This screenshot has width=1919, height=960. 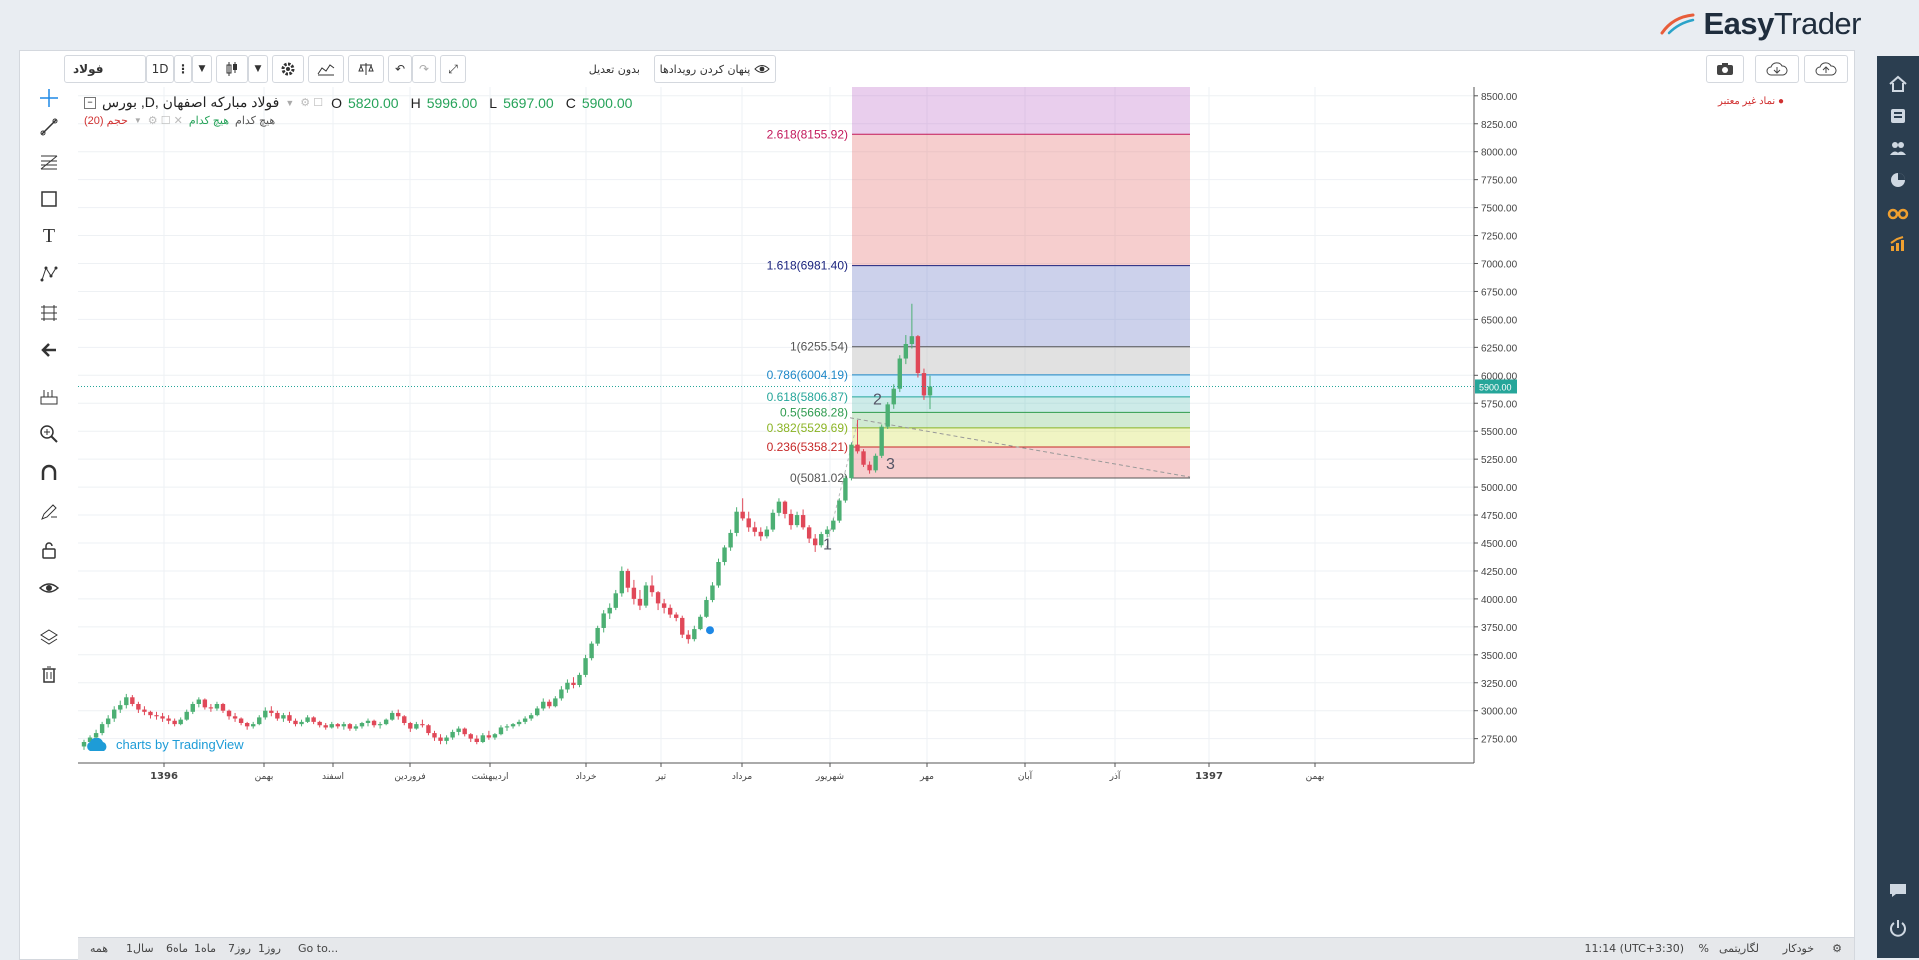 I want to click on news-icon, so click(x=1898, y=116).